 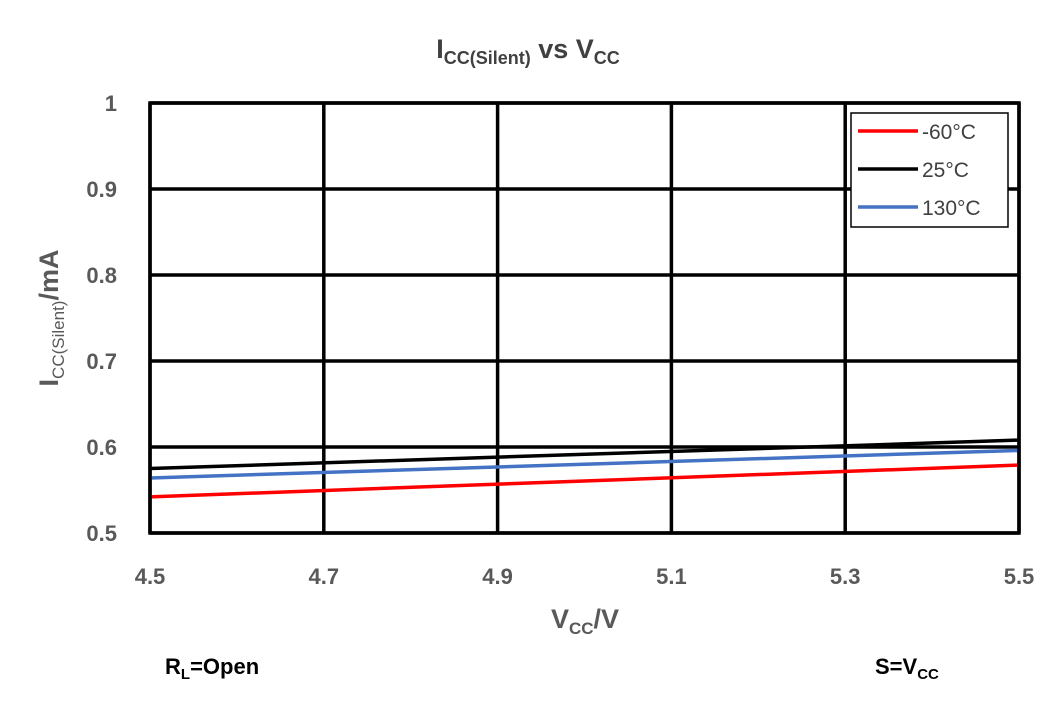 What do you see at coordinates (671, 576) in the screenshot?
I see `x-tick-label: 5.1` at bounding box center [671, 576].